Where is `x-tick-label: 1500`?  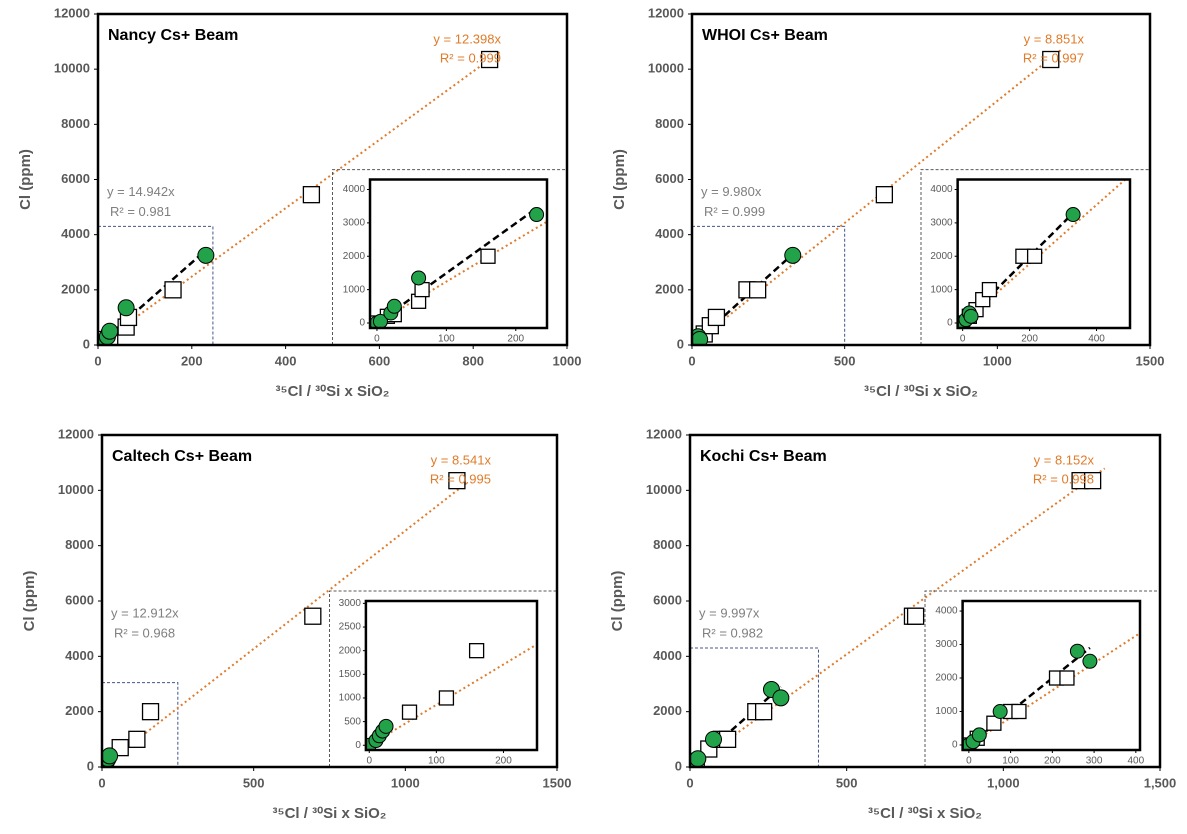 x-tick-label: 1500 is located at coordinates (557, 782).